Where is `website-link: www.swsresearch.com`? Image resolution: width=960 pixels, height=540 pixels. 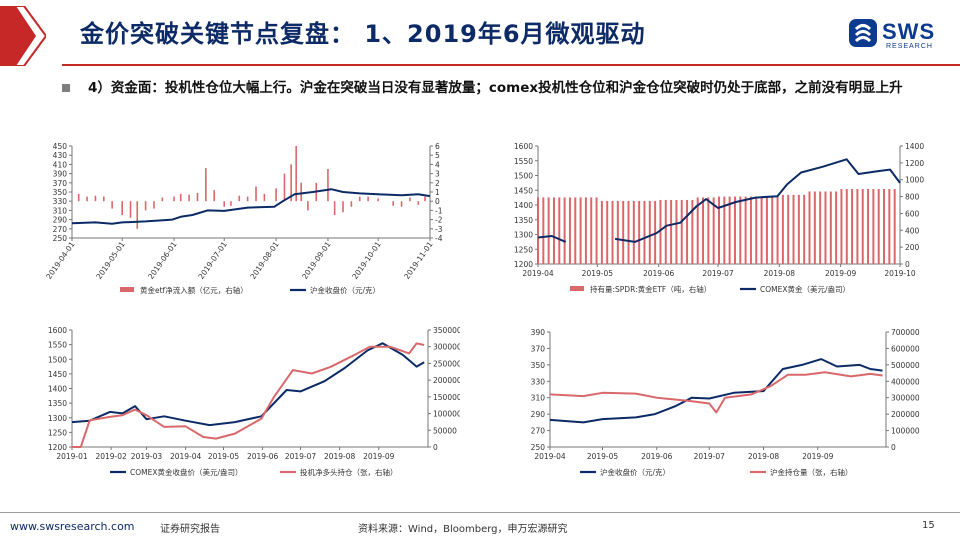
website-link: www.swsresearch.com is located at coordinates (72, 526).